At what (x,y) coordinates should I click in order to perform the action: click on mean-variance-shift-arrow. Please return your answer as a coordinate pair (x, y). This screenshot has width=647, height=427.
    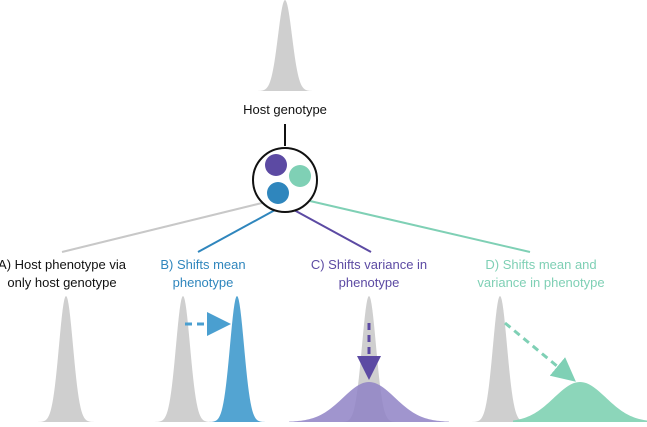
    Looking at the image, I should click on (540, 351).